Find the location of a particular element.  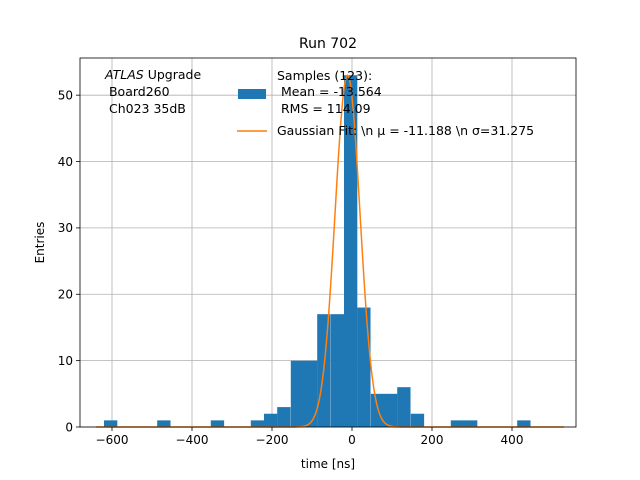

legend-histogram-label-line-2: Mean = -13.564 is located at coordinates (329, 91).